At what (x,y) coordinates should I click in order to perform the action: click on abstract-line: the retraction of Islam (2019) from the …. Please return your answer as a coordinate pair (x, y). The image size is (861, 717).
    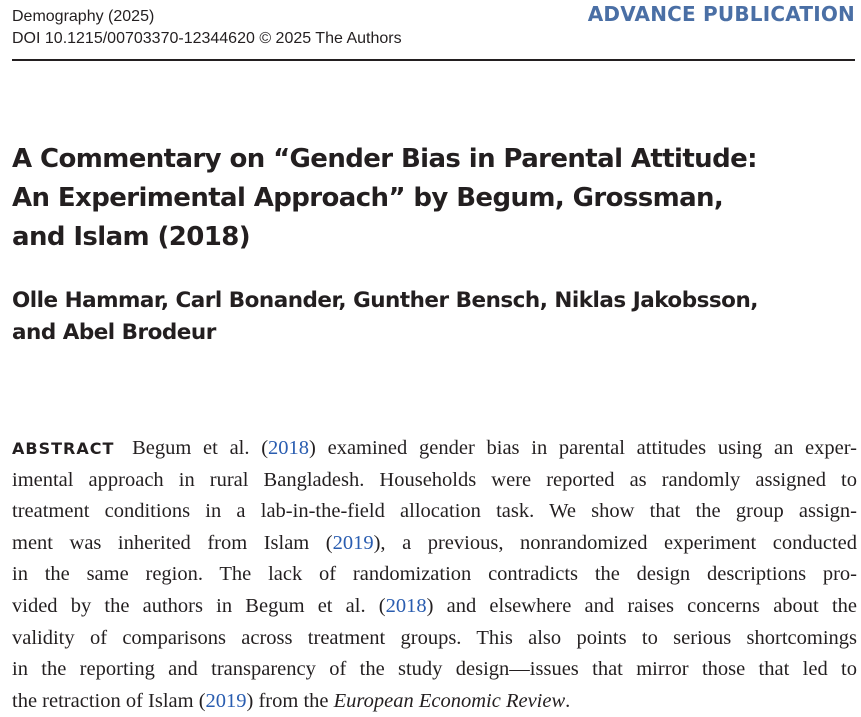
    Looking at the image, I should click on (434, 701).